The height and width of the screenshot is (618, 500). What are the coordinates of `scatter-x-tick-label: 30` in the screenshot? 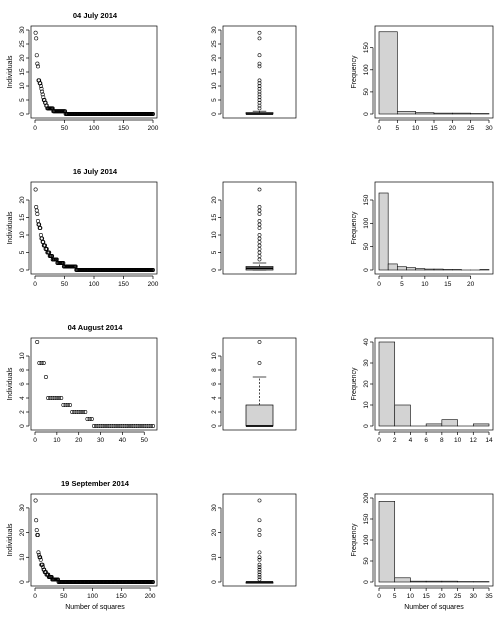 It's located at (101, 440).